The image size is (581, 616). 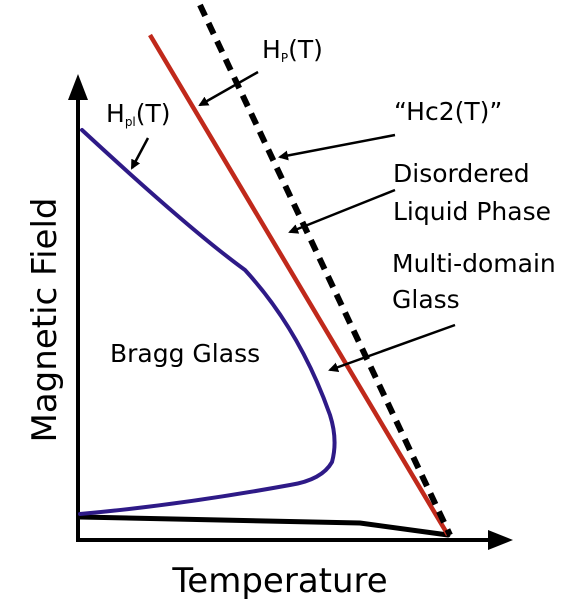 I want to click on hp-label: HP(T), so click(x=292, y=50).